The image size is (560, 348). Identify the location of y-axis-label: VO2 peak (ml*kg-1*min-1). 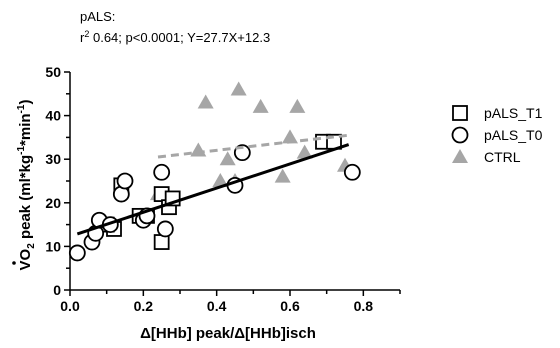
(24, 185).